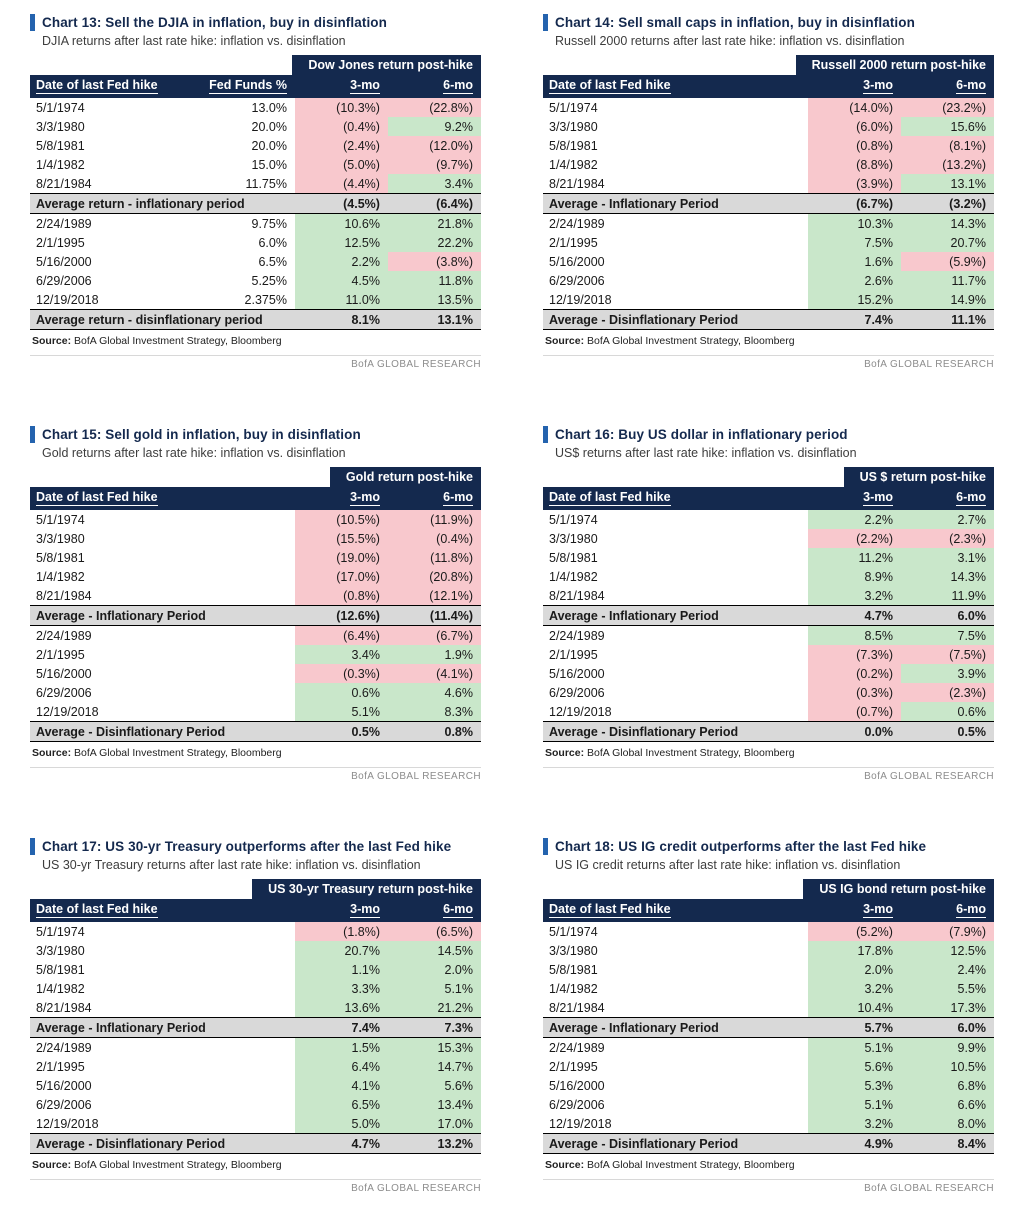 The image size is (1024, 1218). What do you see at coordinates (255, 635) in the screenshot?
I see `table-row: 2/24/1989 (6.4%) (6.7%)` at bounding box center [255, 635].